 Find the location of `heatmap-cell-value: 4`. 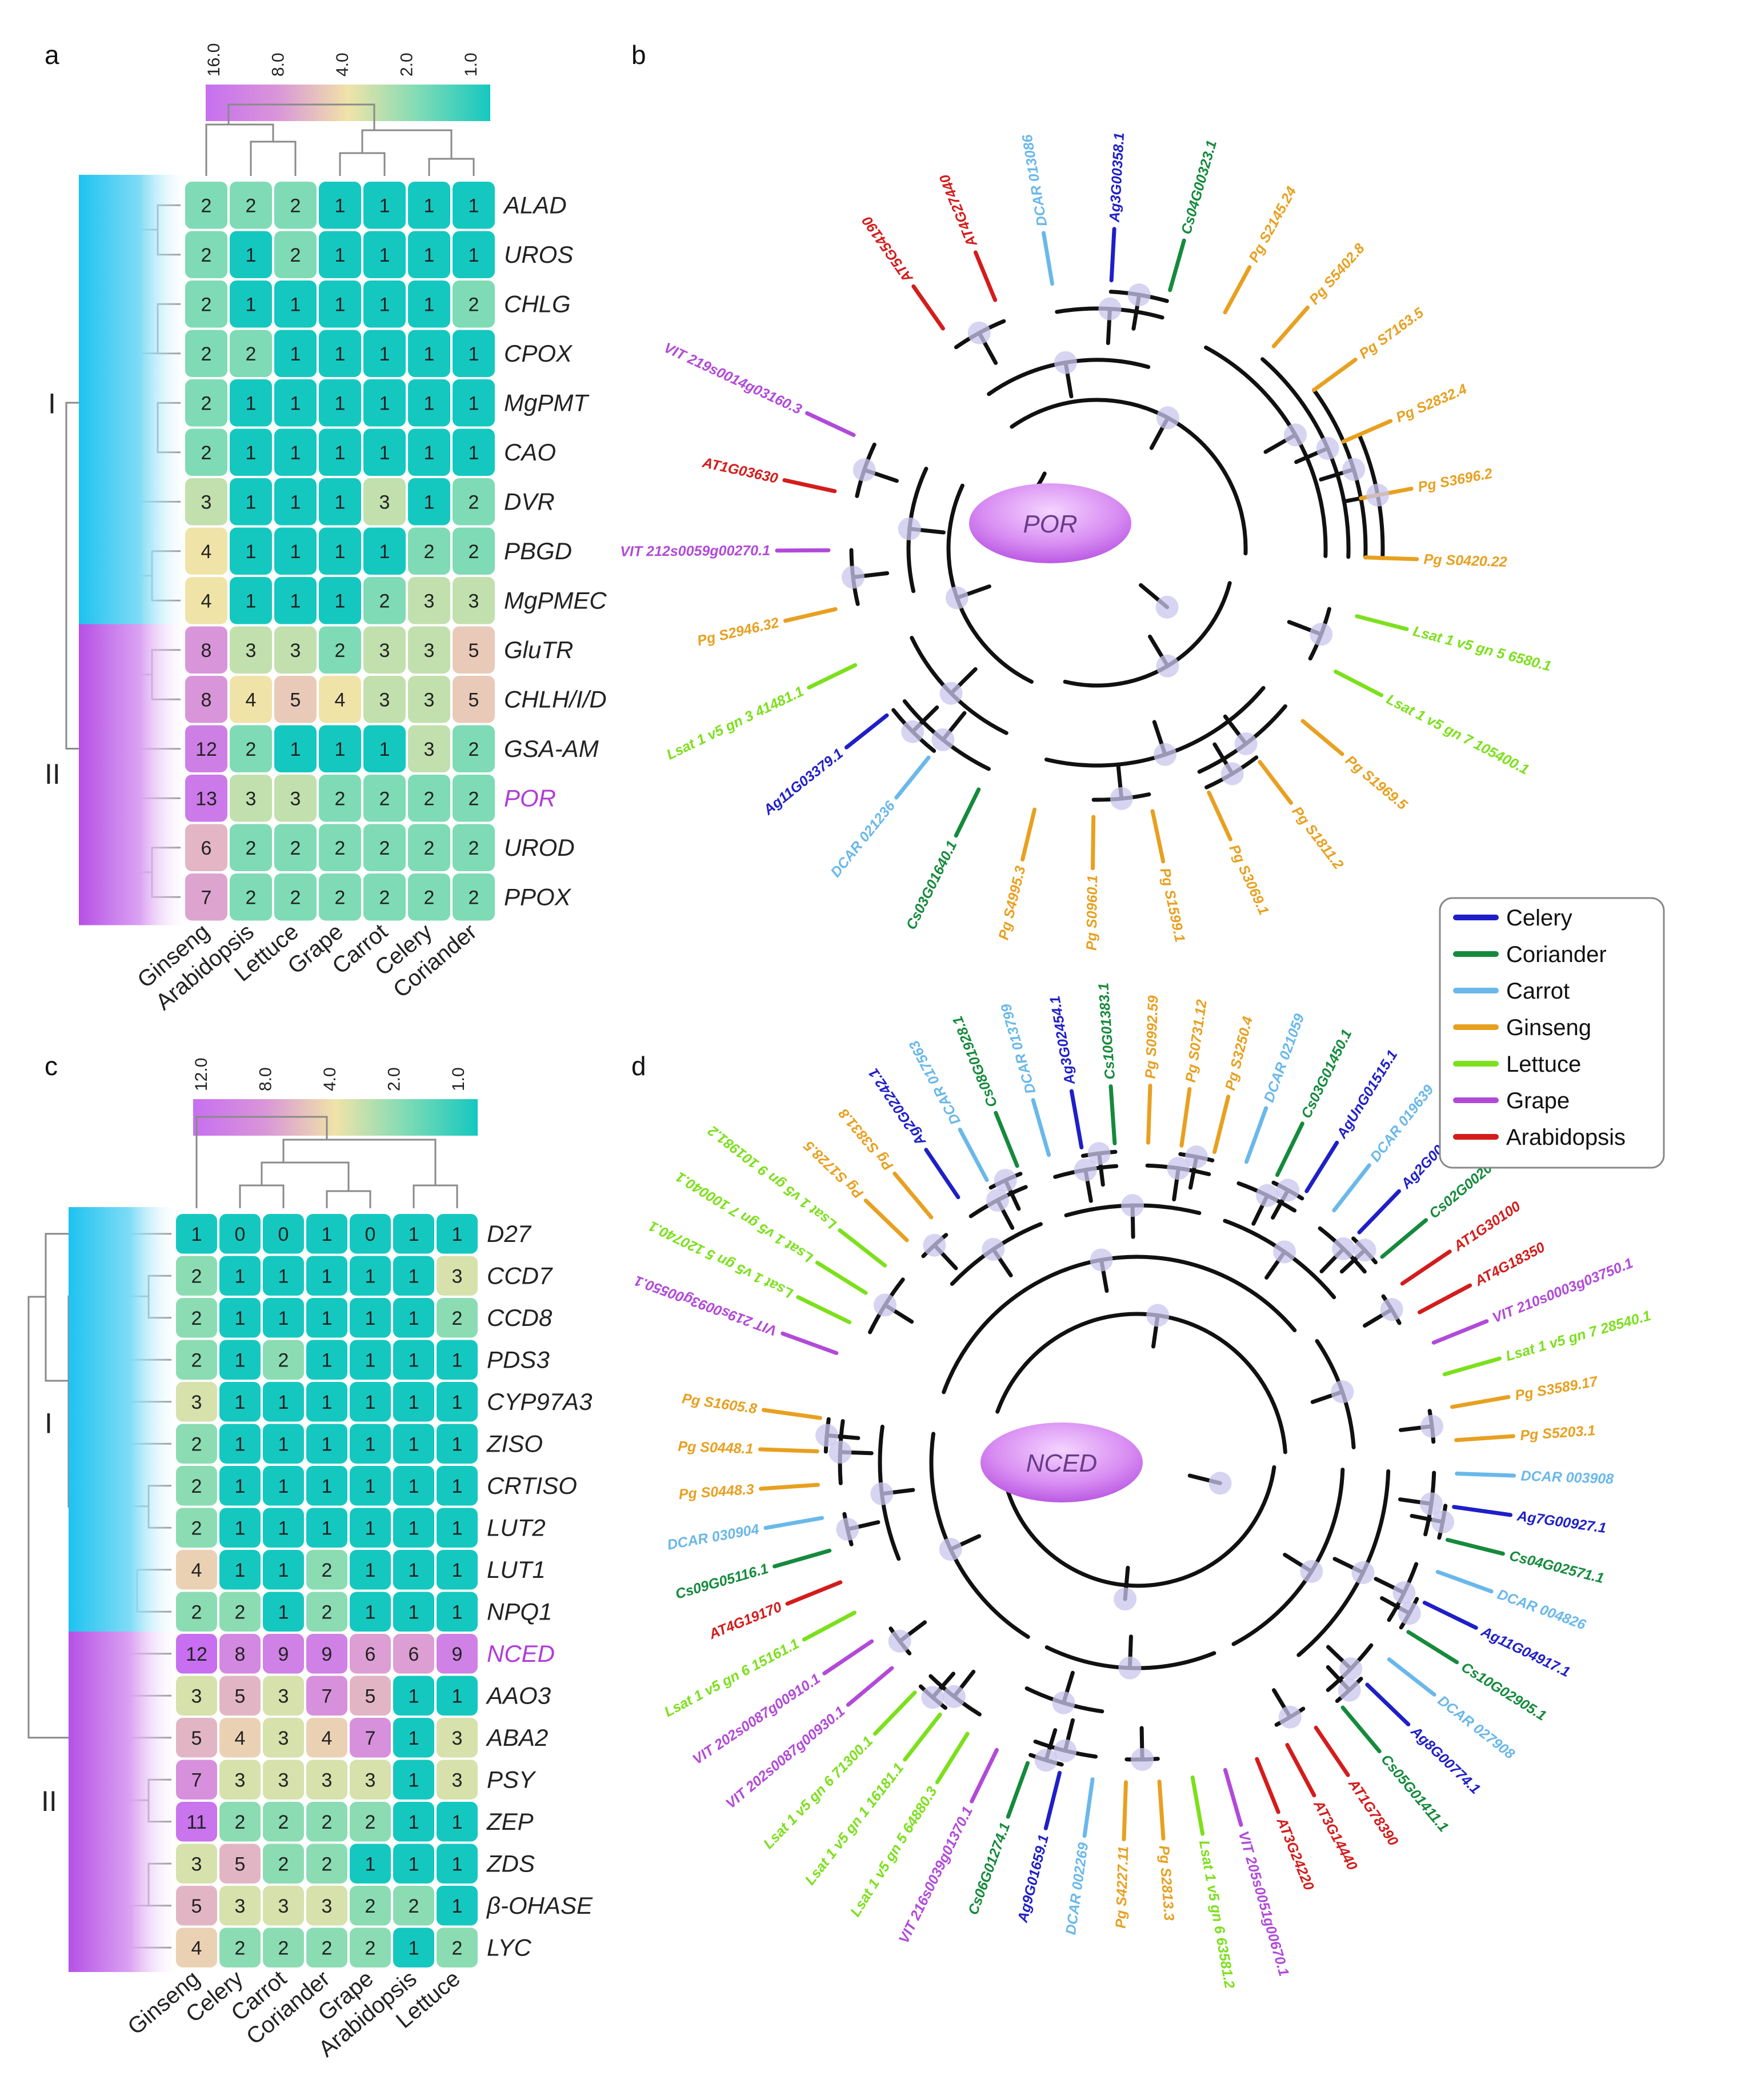

heatmap-cell-value: 4 is located at coordinates (196, 1948).